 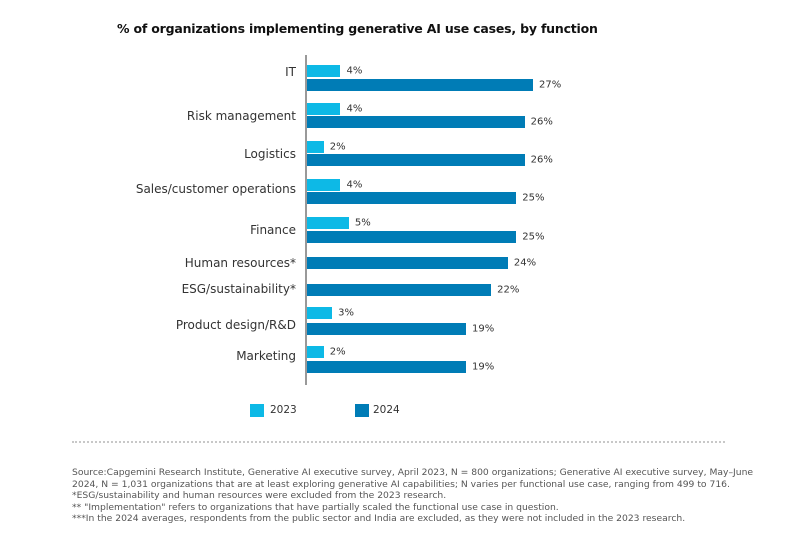 I want to click on category-label: Sales/customer operations, so click(x=215, y=189).